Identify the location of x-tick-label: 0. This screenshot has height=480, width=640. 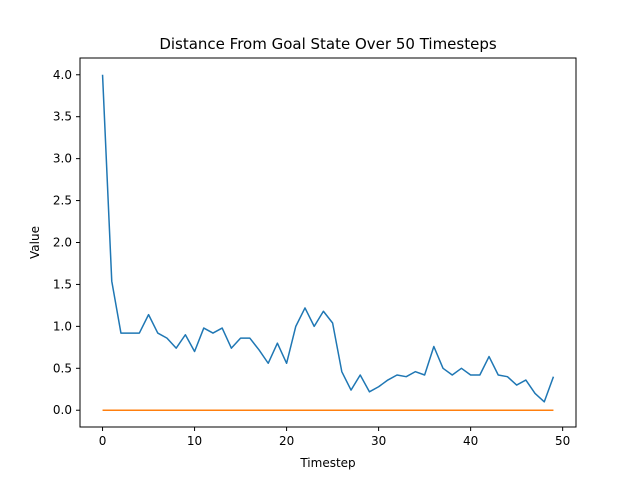
(103, 441).